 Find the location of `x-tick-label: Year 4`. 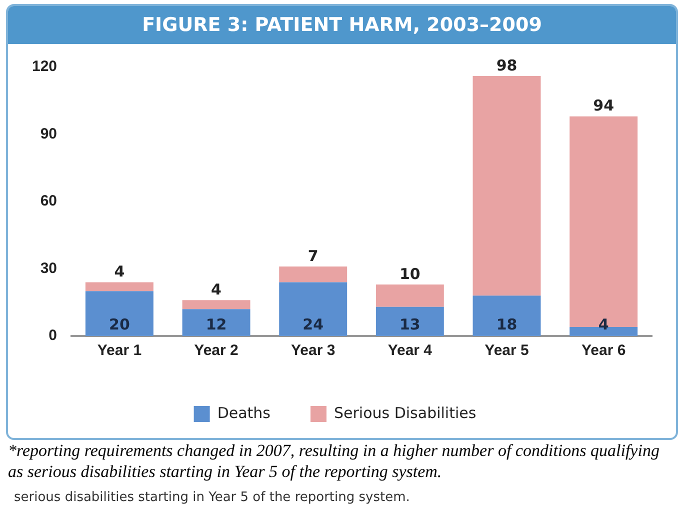

x-tick-label: Year 4 is located at coordinates (410, 351).